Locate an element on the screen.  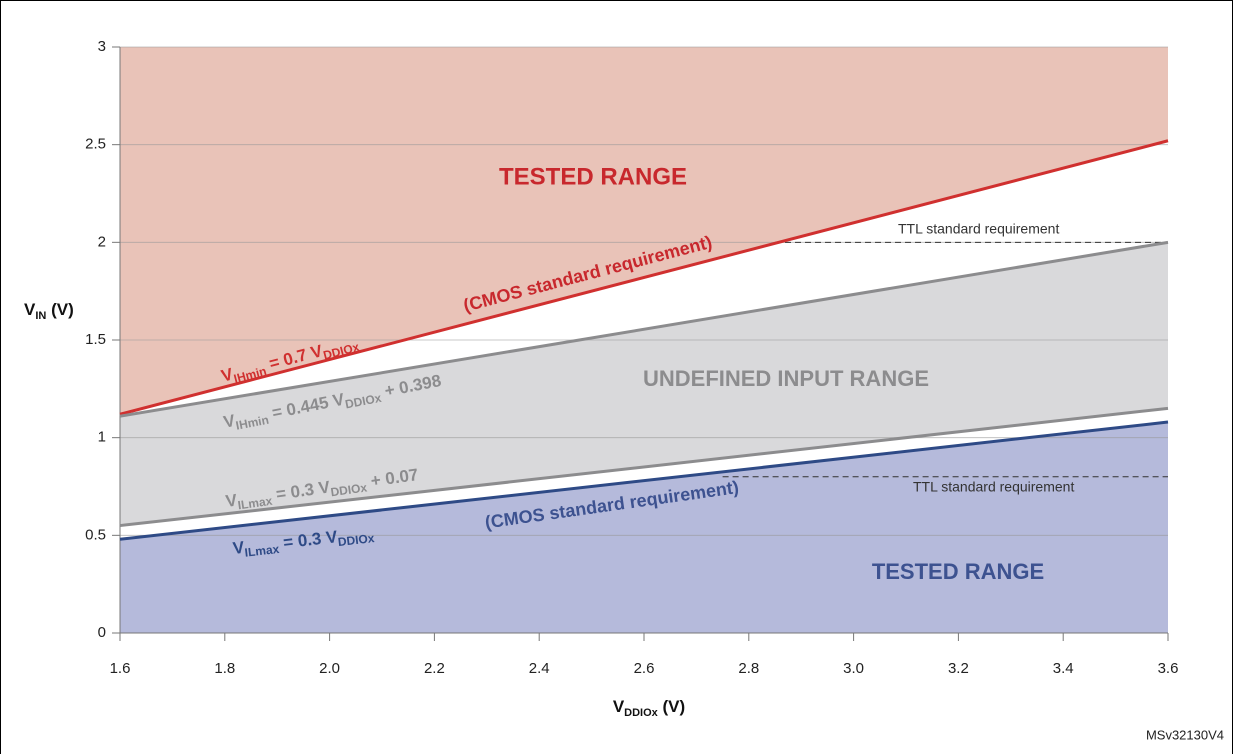
subscript: IN is located at coordinates (40, 316).